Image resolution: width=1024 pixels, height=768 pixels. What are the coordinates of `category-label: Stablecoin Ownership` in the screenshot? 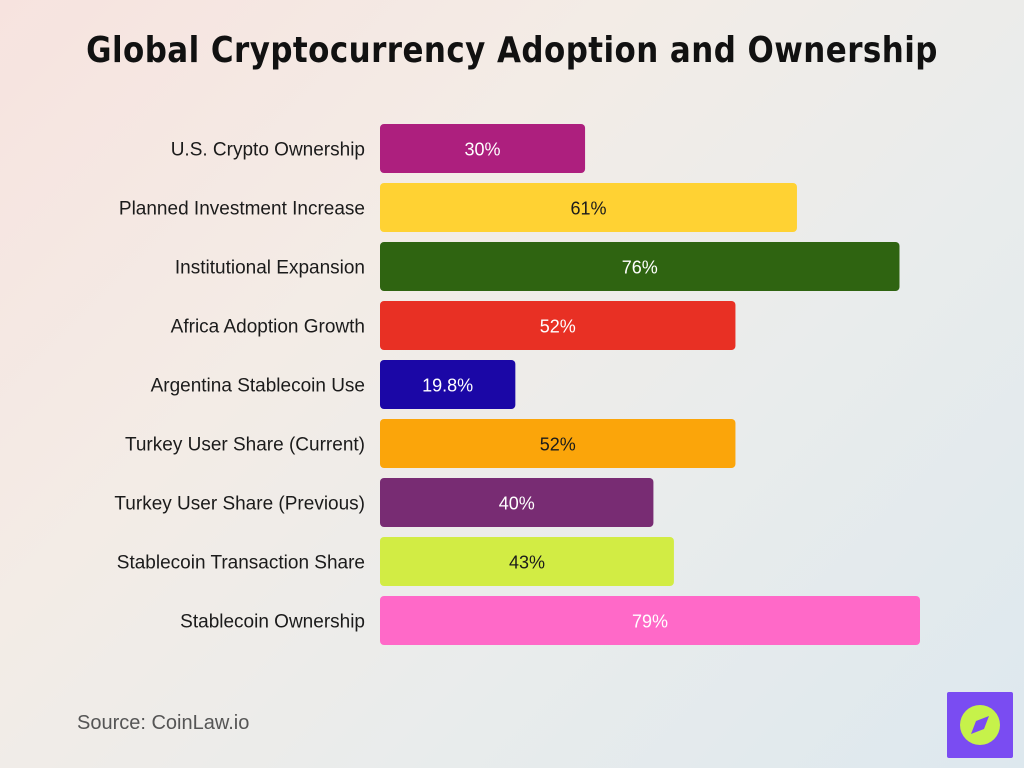 It's located at (272, 622).